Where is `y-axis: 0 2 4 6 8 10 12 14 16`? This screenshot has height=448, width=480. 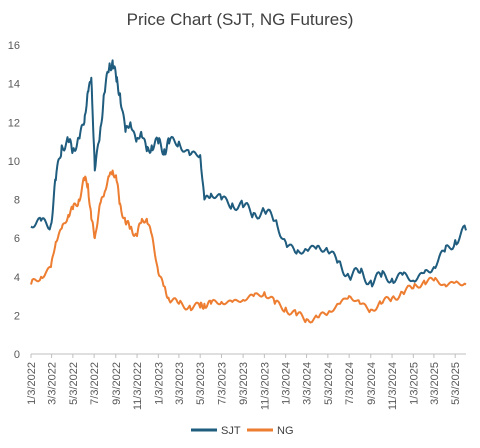 y-axis: 0 2 4 6 8 10 12 14 16 is located at coordinates (14, 200).